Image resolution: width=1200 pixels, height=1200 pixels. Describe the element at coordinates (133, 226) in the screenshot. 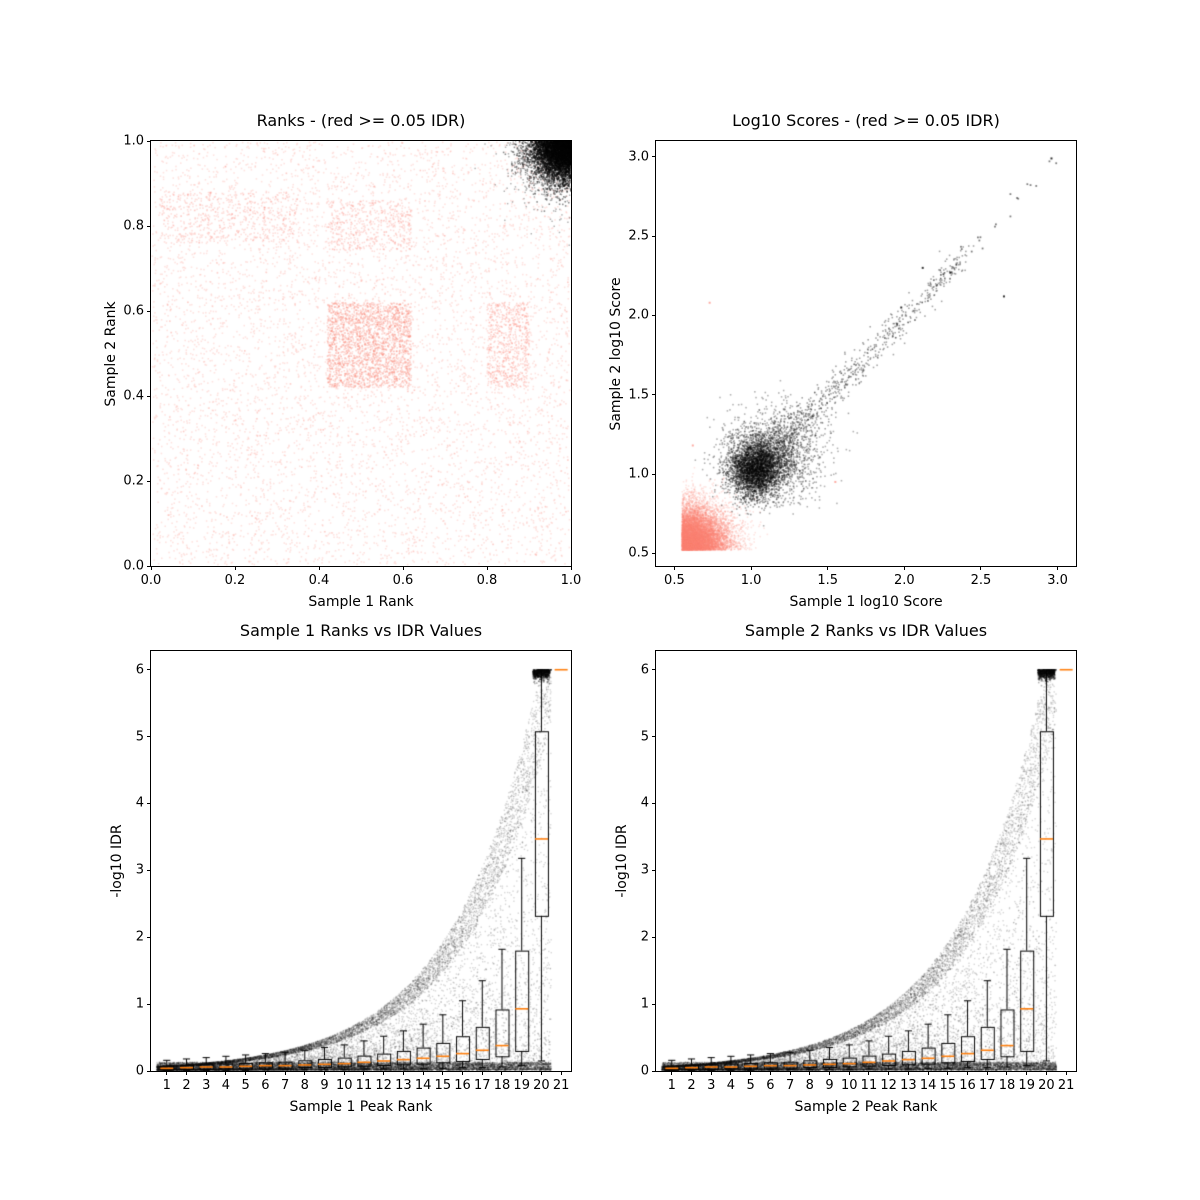

I see `y-tick-label: 0.8` at that location.